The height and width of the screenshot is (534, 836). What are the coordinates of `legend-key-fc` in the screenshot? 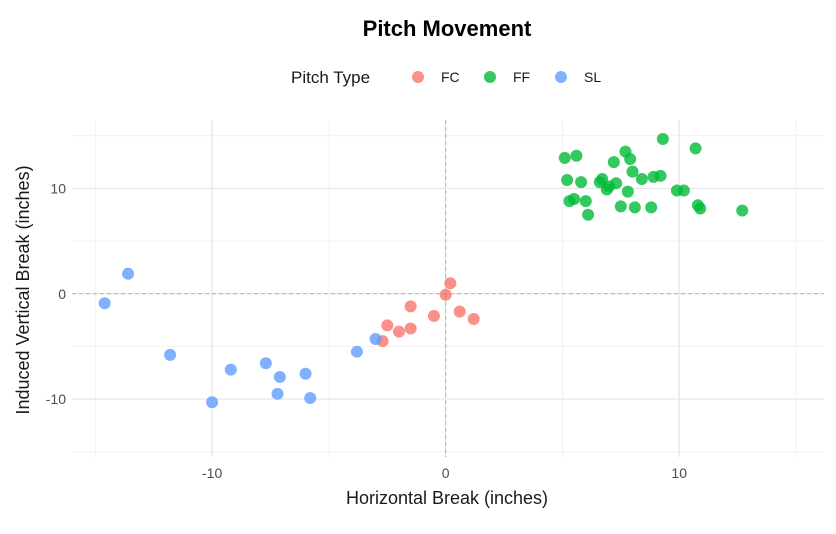 It's located at (418, 77).